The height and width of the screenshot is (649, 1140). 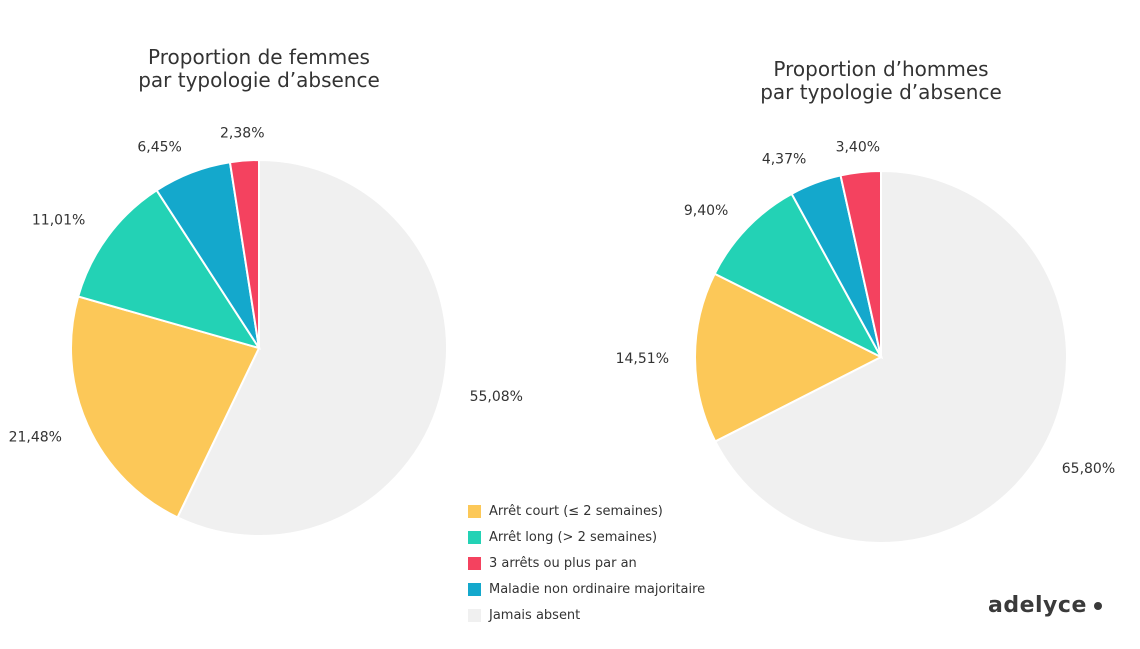 What do you see at coordinates (576, 511) in the screenshot?
I see `legend-label-arret-court: Arrêt court (≤ 2 semaines)` at bounding box center [576, 511].